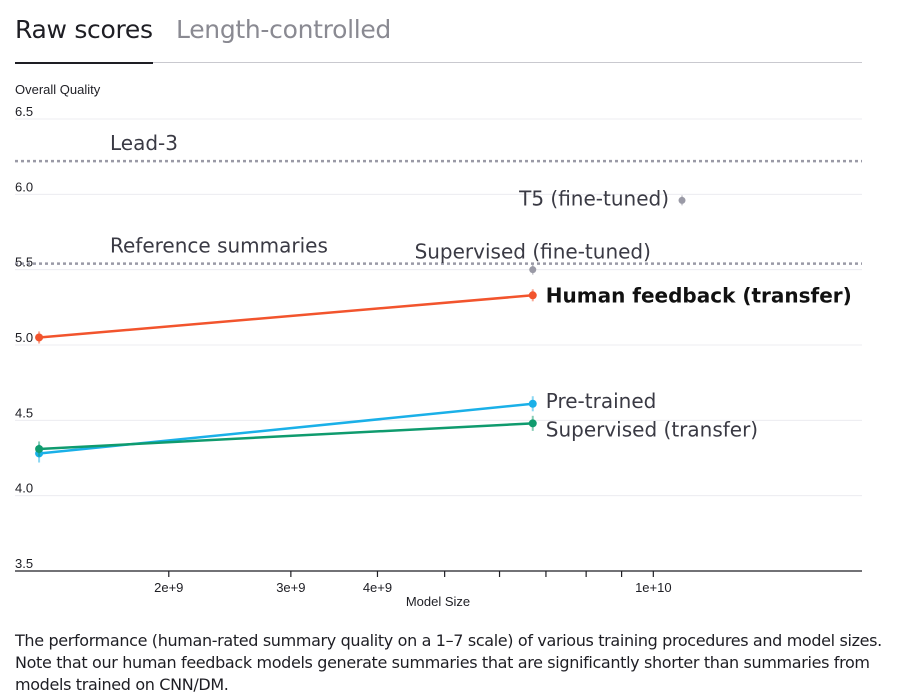  I want to click on y-tick-label: 3.5, so click(24, 563).